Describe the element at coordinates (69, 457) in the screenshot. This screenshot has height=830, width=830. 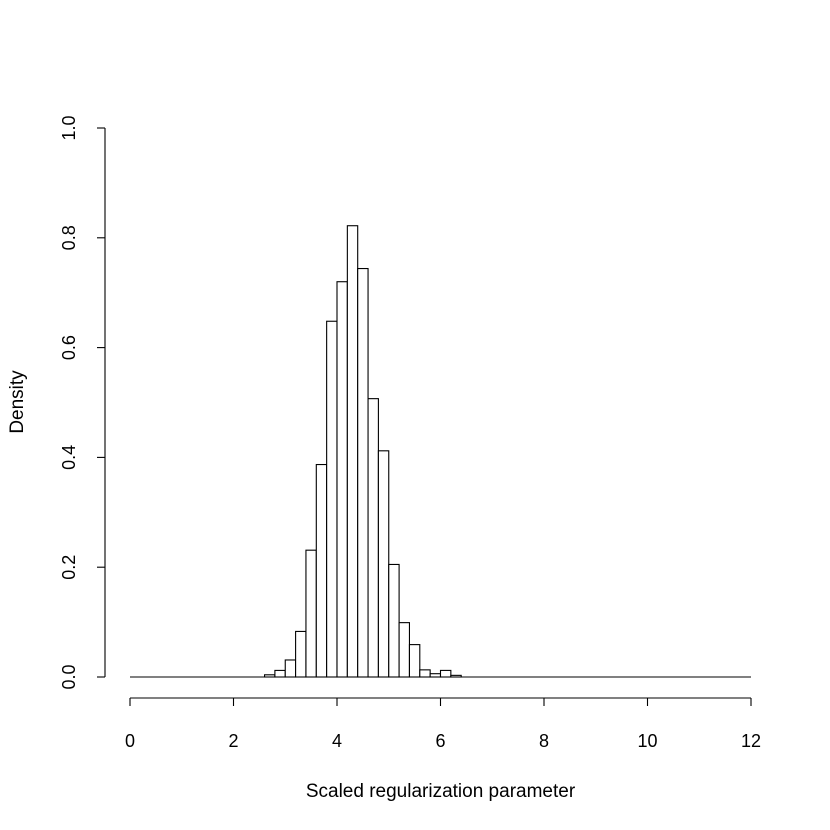
I see `y-tick-label: 0.4` at that location.